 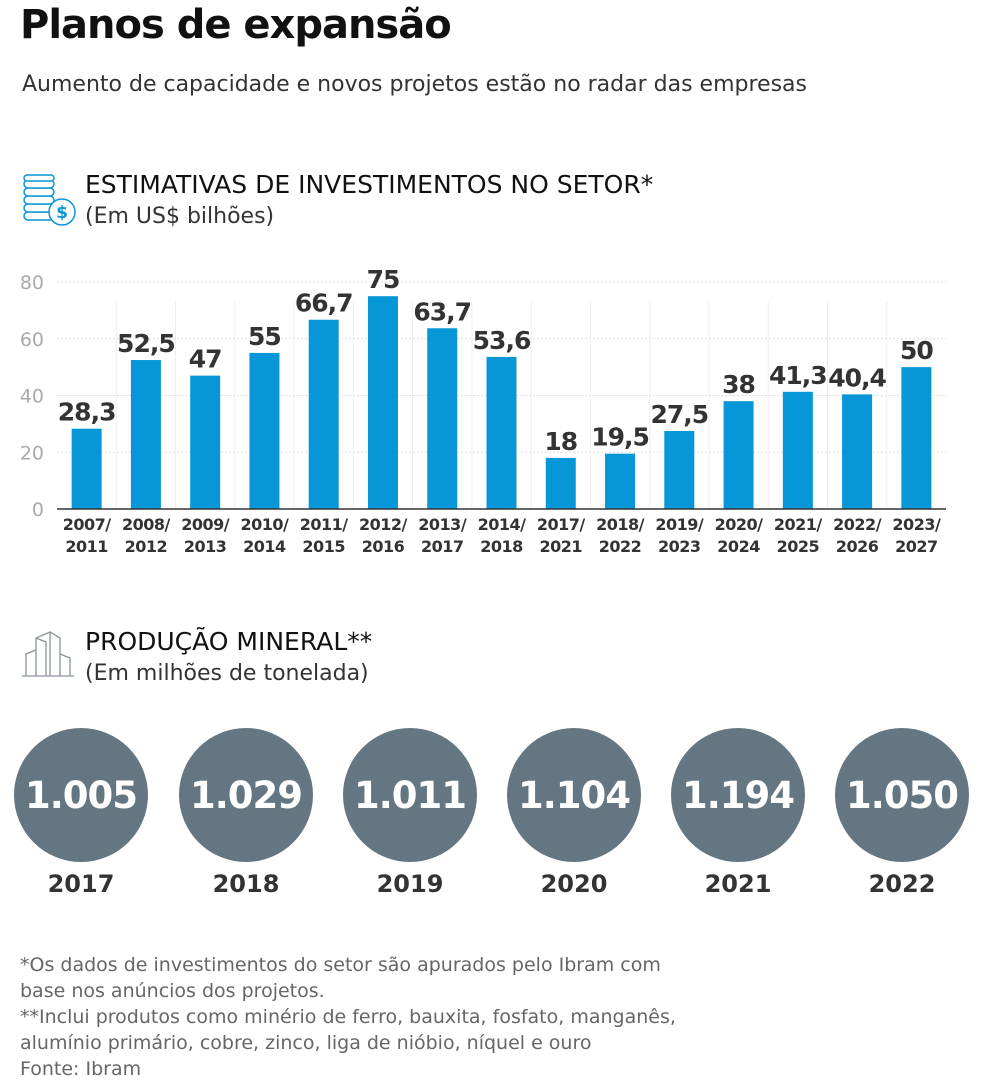 I want to click on production-year-label: 2021, so click(x=738, y=884).